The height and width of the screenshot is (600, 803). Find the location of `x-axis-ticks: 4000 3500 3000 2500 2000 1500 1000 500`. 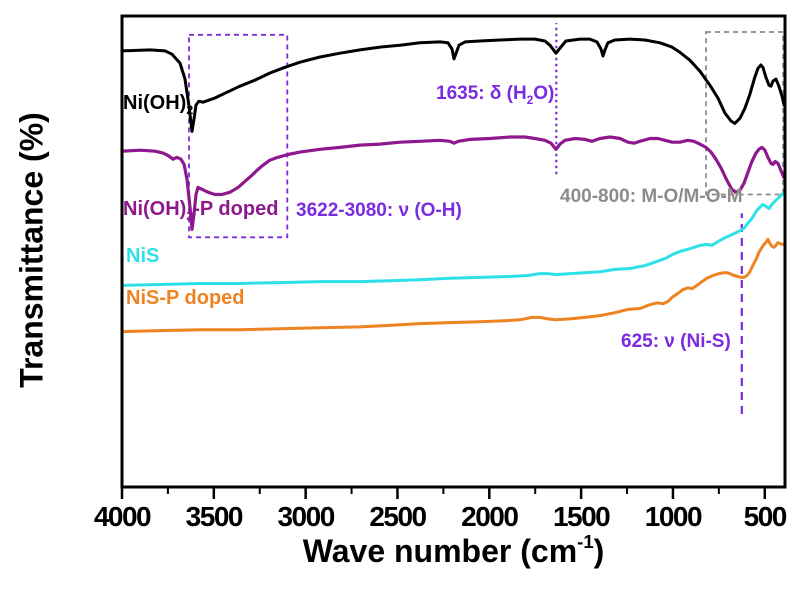

x-axis-ticks: 4000 3500 3000 2500 2000 1500 1000 500 is located at coordinates (441, 509).